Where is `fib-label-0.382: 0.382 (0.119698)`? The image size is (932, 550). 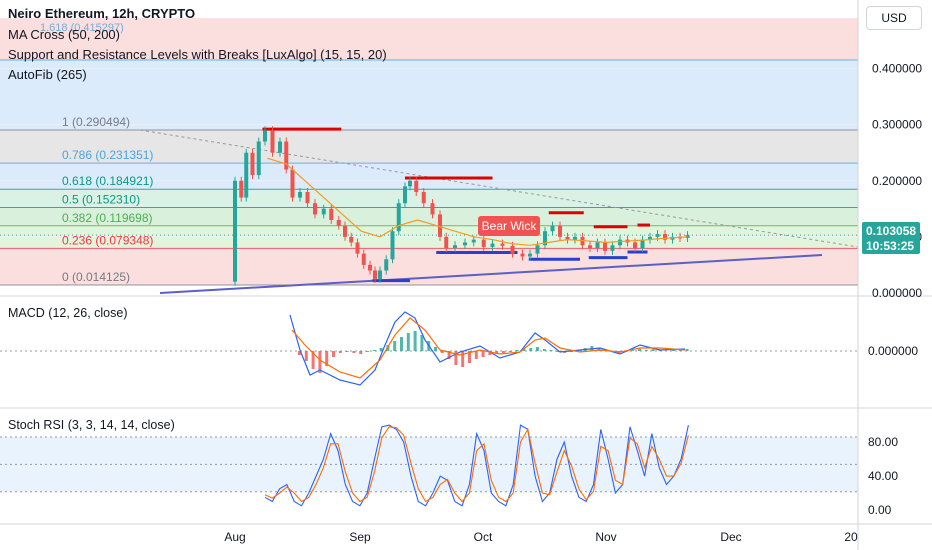
fib-label-0.382: 0.382 (0.119698) is located at coordinates (107, 218).